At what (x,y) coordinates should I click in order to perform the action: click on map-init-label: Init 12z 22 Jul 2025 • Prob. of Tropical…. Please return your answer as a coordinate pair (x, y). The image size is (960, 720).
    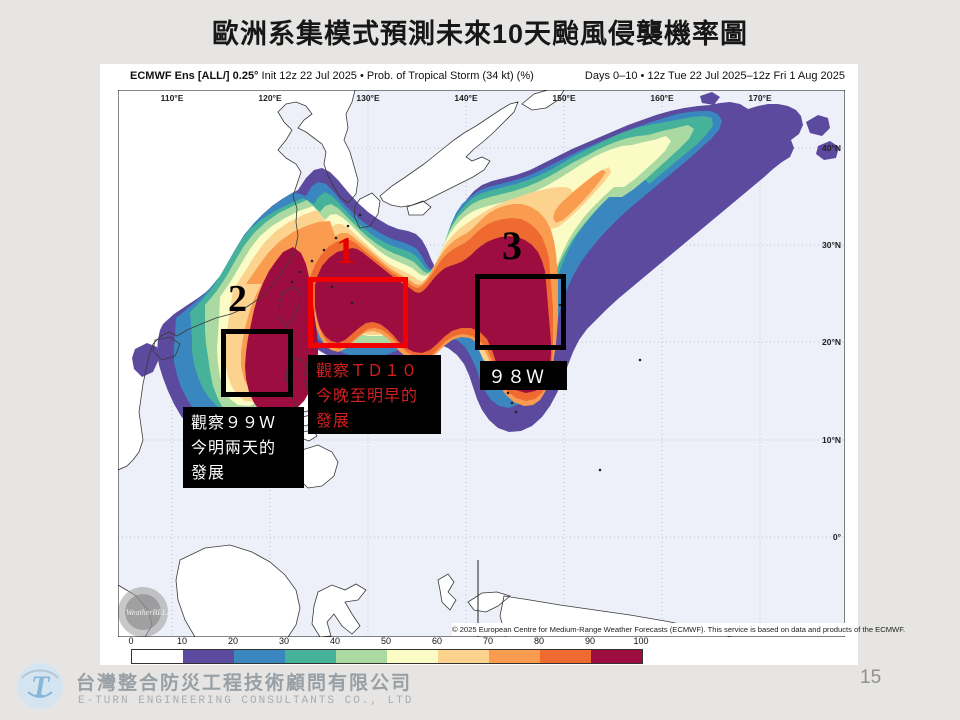
    Looking at the image, I should click on (396, 76).